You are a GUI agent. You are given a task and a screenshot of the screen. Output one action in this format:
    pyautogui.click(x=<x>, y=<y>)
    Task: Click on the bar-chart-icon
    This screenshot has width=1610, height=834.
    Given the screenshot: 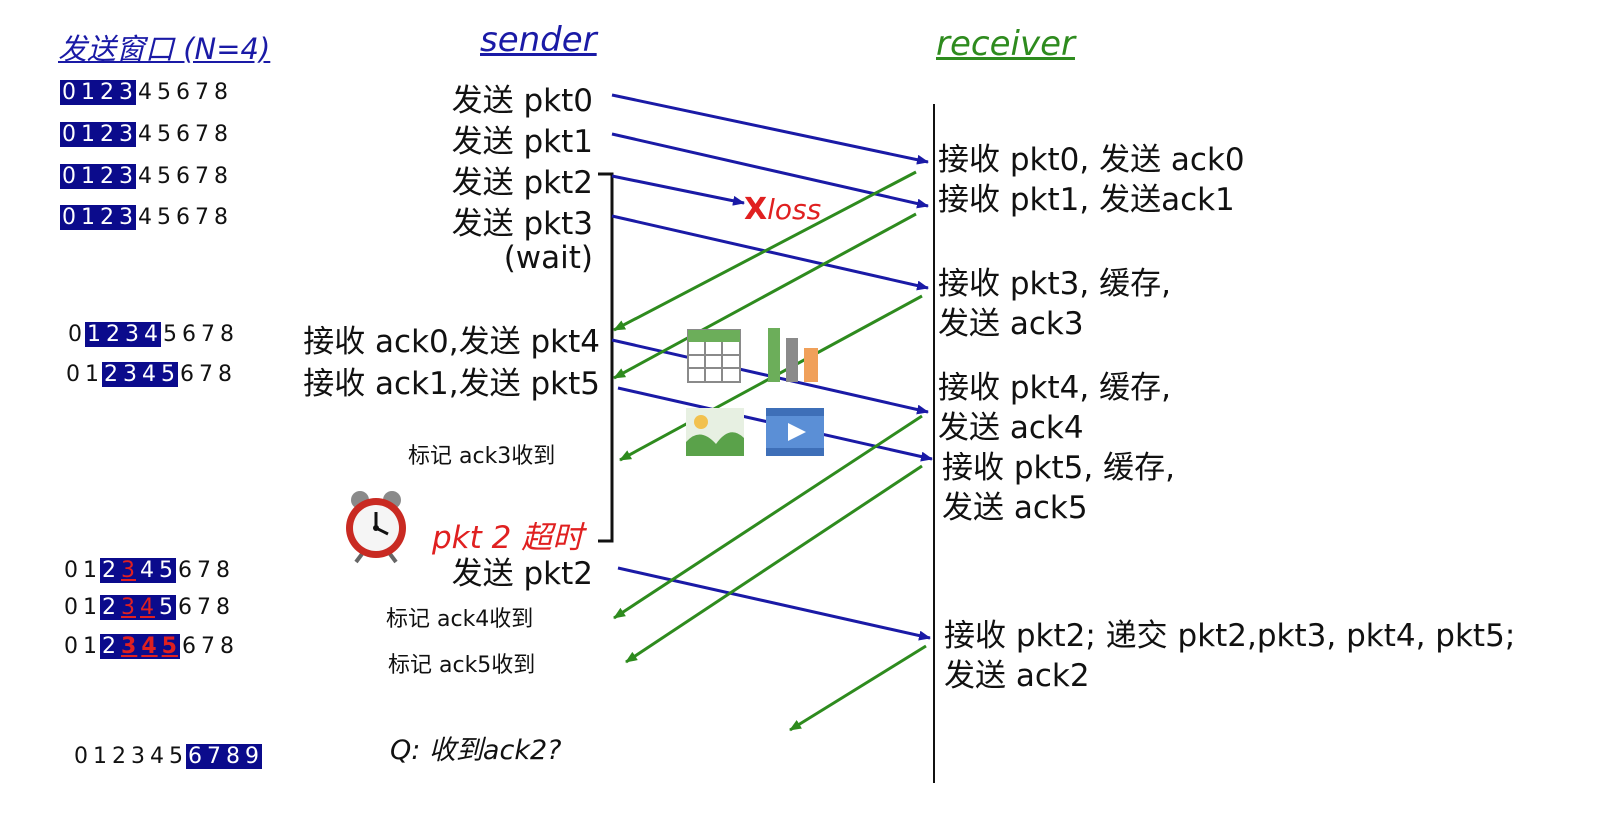 What is the action you would take?
    pyautogui.click(x=793, y=355)
    